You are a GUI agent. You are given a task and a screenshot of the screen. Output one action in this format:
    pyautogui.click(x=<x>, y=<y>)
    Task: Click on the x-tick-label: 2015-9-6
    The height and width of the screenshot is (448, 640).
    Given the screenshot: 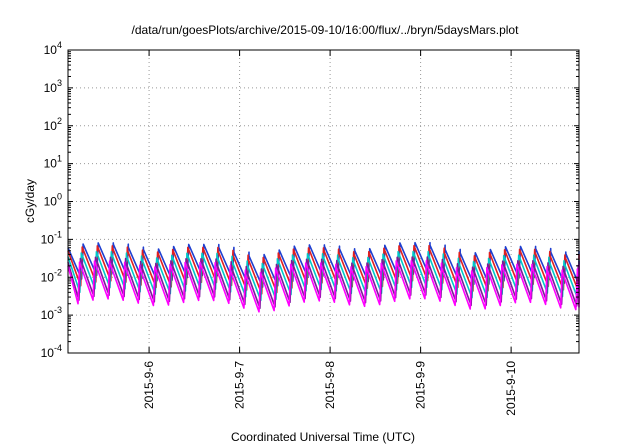 What is the action you would take?
    pyautogui.click(x=149, y=385)
    